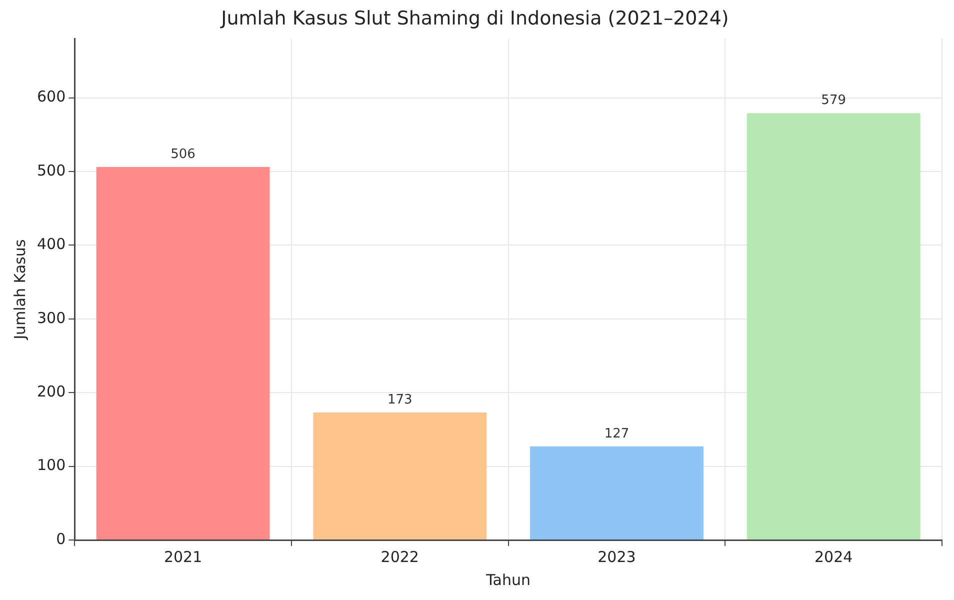 The image size is (954, 600). What do you see at coordinates (51, 170) in the screenshot?
I see `y-tick-label: 500` at bounding box center [51, 170].